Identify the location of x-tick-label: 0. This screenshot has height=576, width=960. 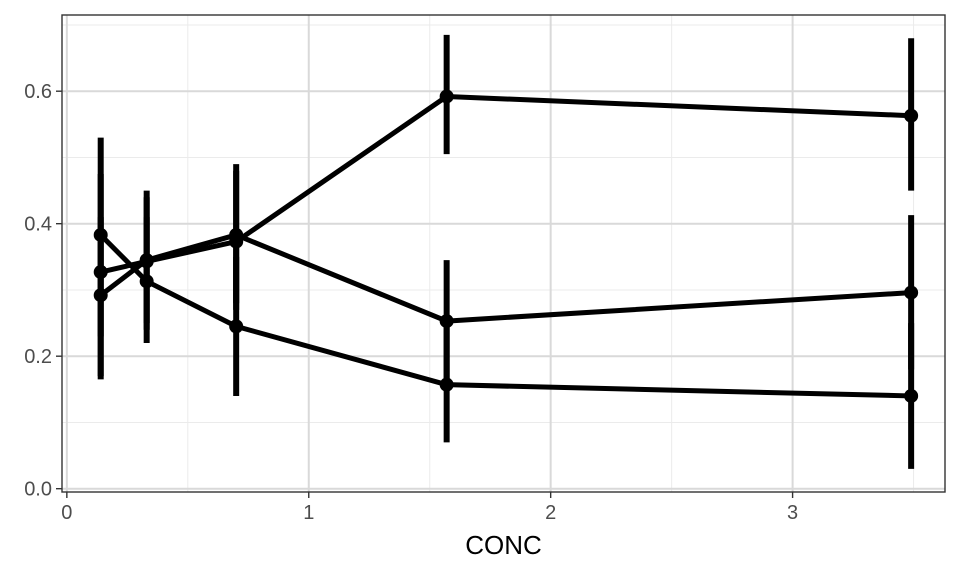
(66, 513).